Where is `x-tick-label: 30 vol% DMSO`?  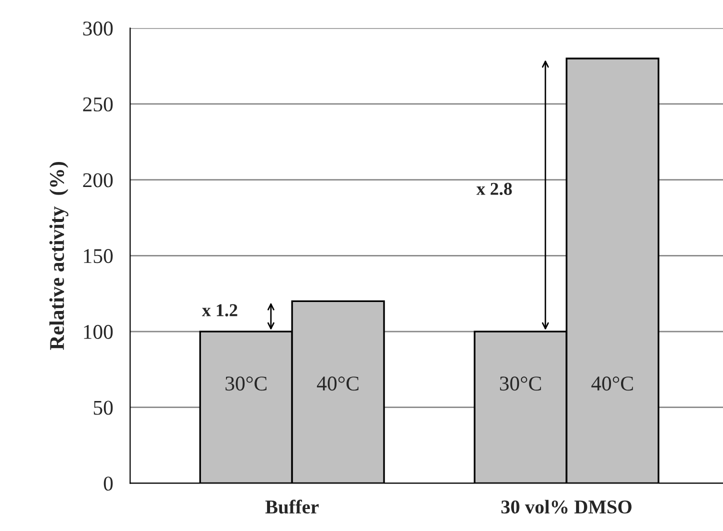
x-tick-label: 30 vol% DMSO is located at coordinates (566, 507).